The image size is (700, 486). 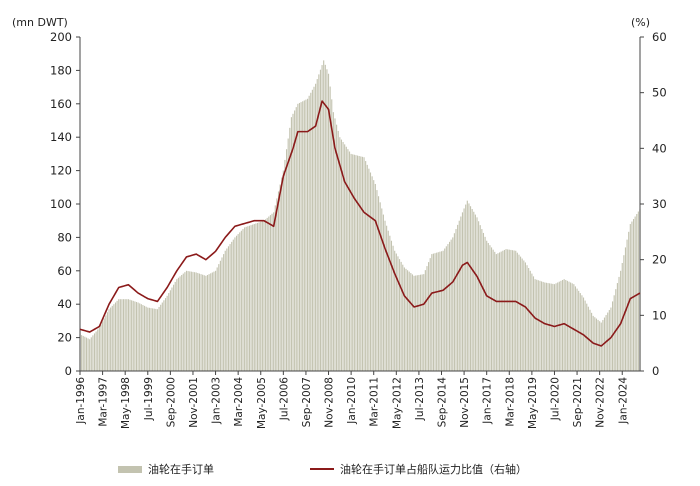 What do you see at coordinates (510, 402) in the screenshot?
I see `x-tick-label: Mar-2018` at bounding box center [510, 402].